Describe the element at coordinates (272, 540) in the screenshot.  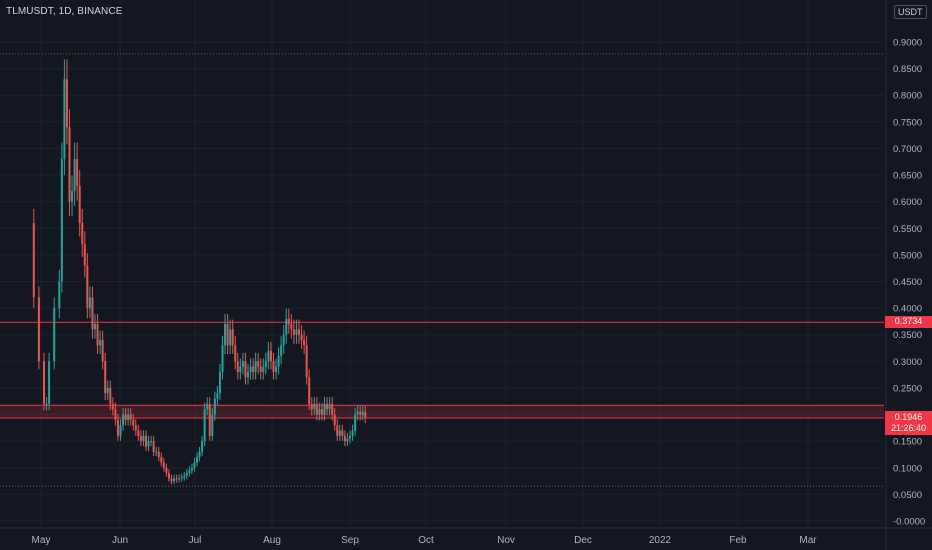
I see `x-tick-label: Aug` at that location.